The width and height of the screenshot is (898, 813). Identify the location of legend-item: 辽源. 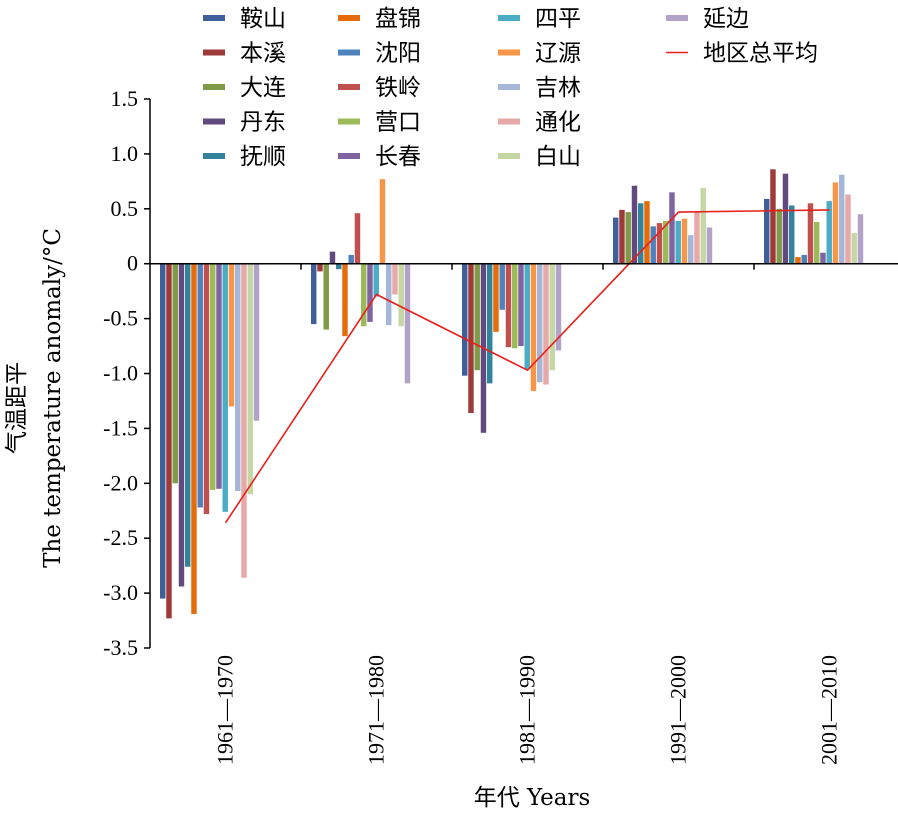
(539, 54).